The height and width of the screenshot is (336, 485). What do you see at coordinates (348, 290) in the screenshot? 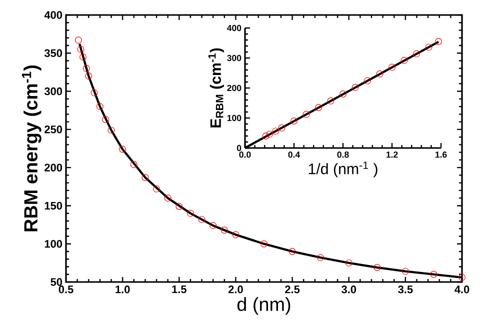
I see `x-tick-label: 3.0` at bounding box center [348, 290].